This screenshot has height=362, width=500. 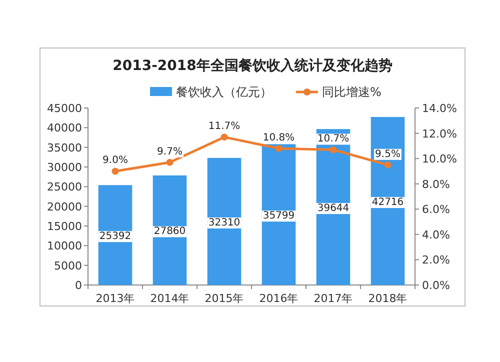 What do you see at coordinates (224, 126) in the screenshot?
I see `data-label: 11.7%` at bounding box center [224, 126].